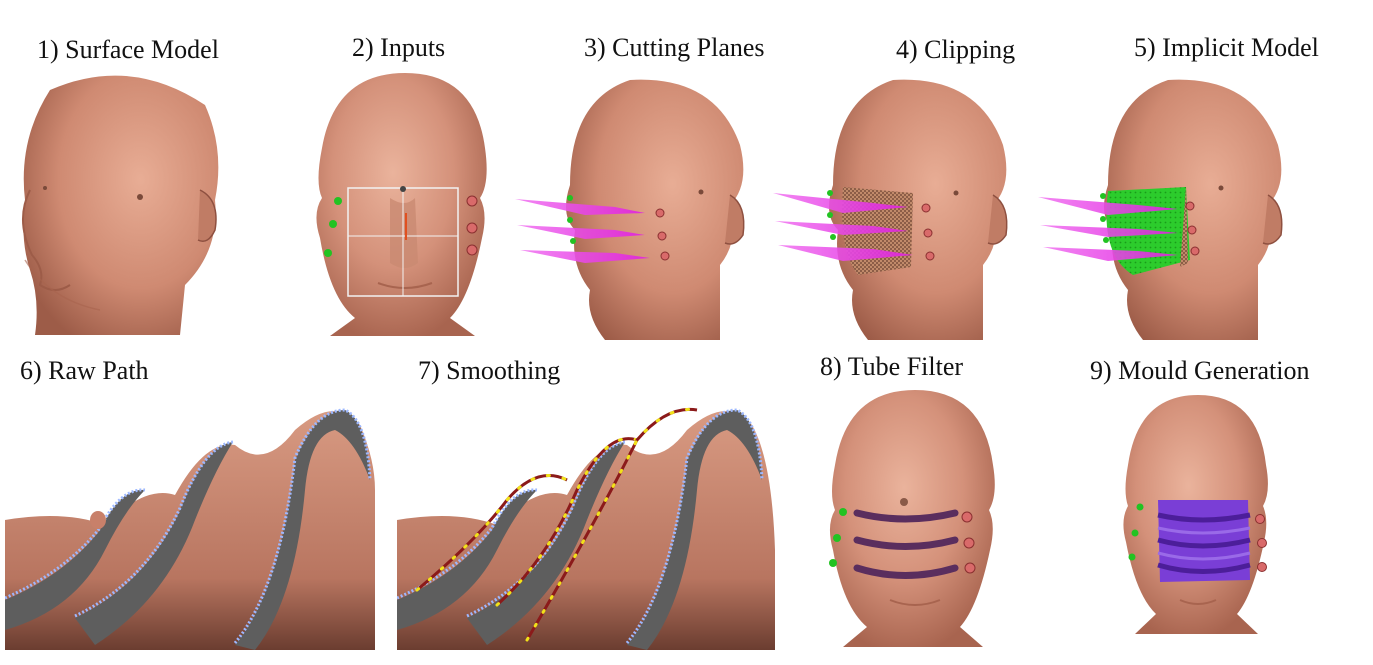 The height and width of the screenshot is (665, 1373). I want to click on smoothing-figure, so click(586, 528).